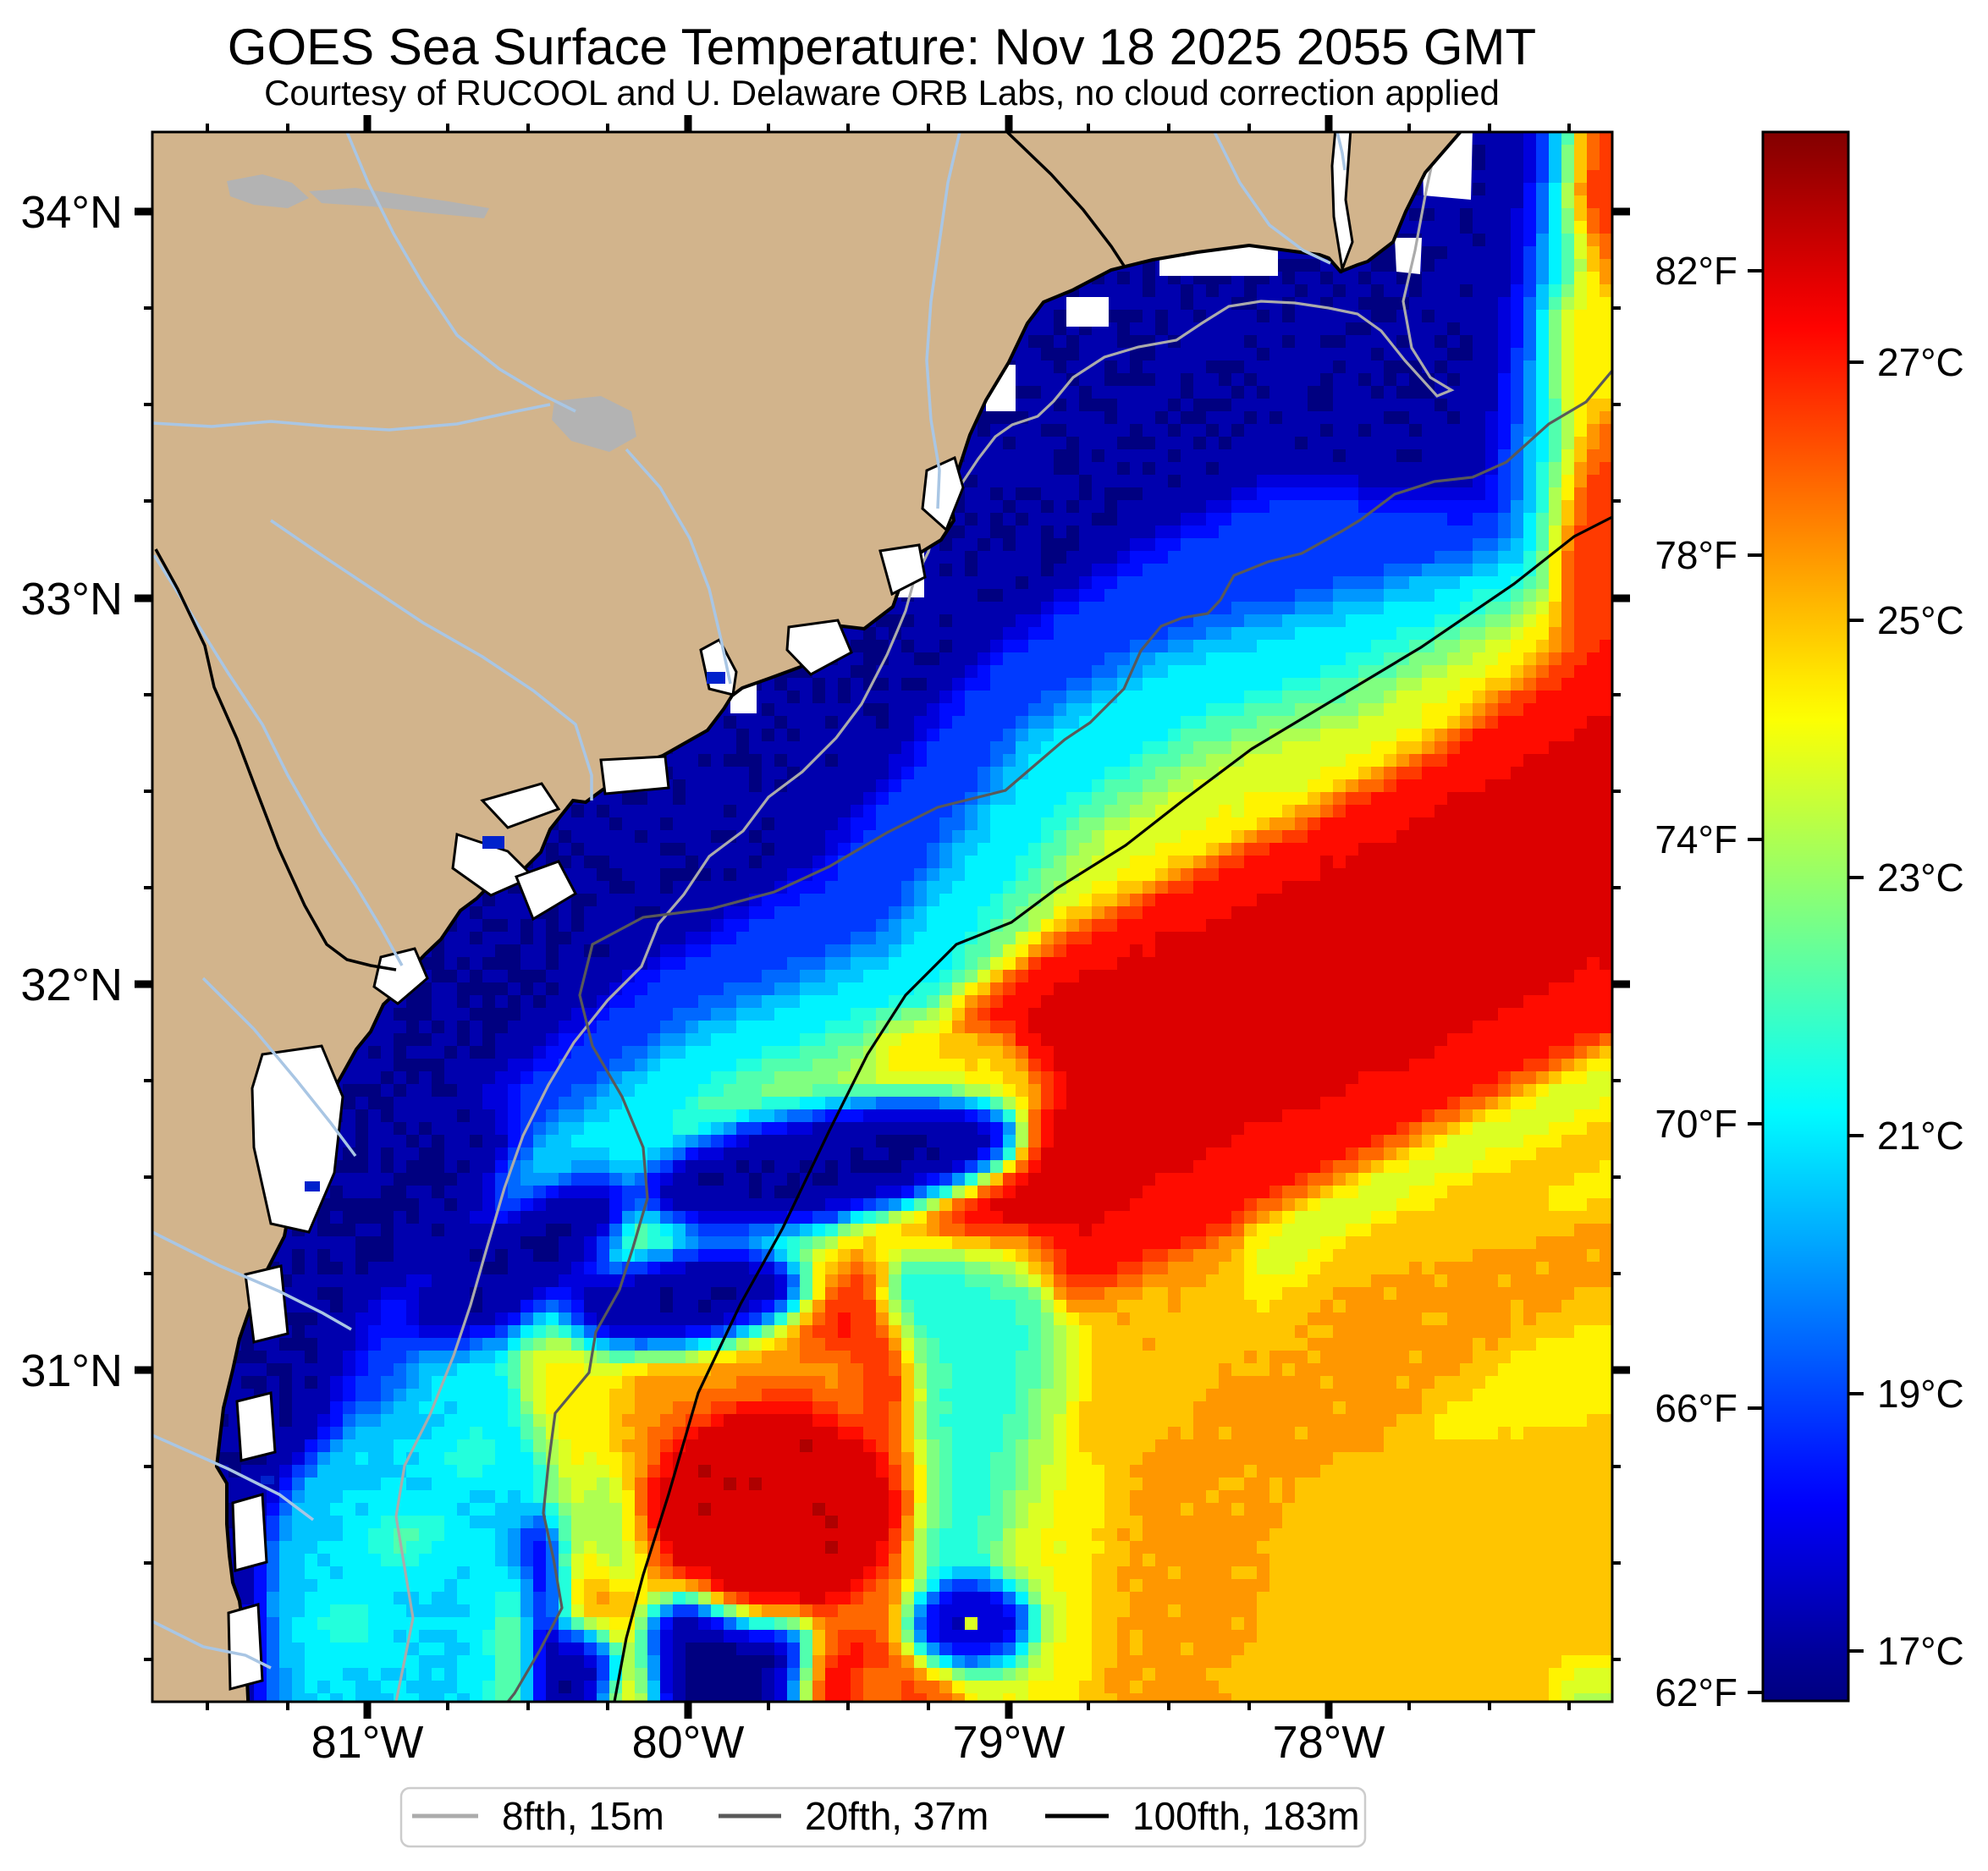  Describe the element at coordinates (1696, 271) in the screenshot. I see `svg-text: 82°F` at that location.